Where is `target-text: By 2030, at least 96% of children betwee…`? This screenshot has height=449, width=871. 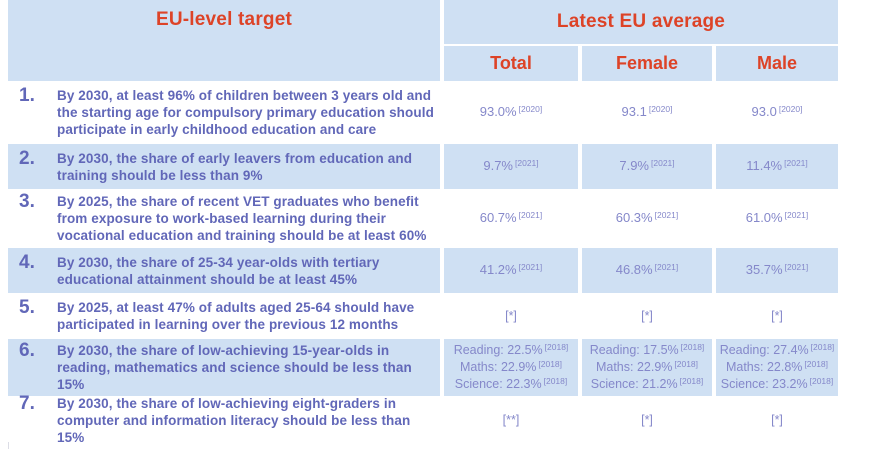
target-text: By 2030, at least 96% of children betwee… is located at coordinates (245, 112).